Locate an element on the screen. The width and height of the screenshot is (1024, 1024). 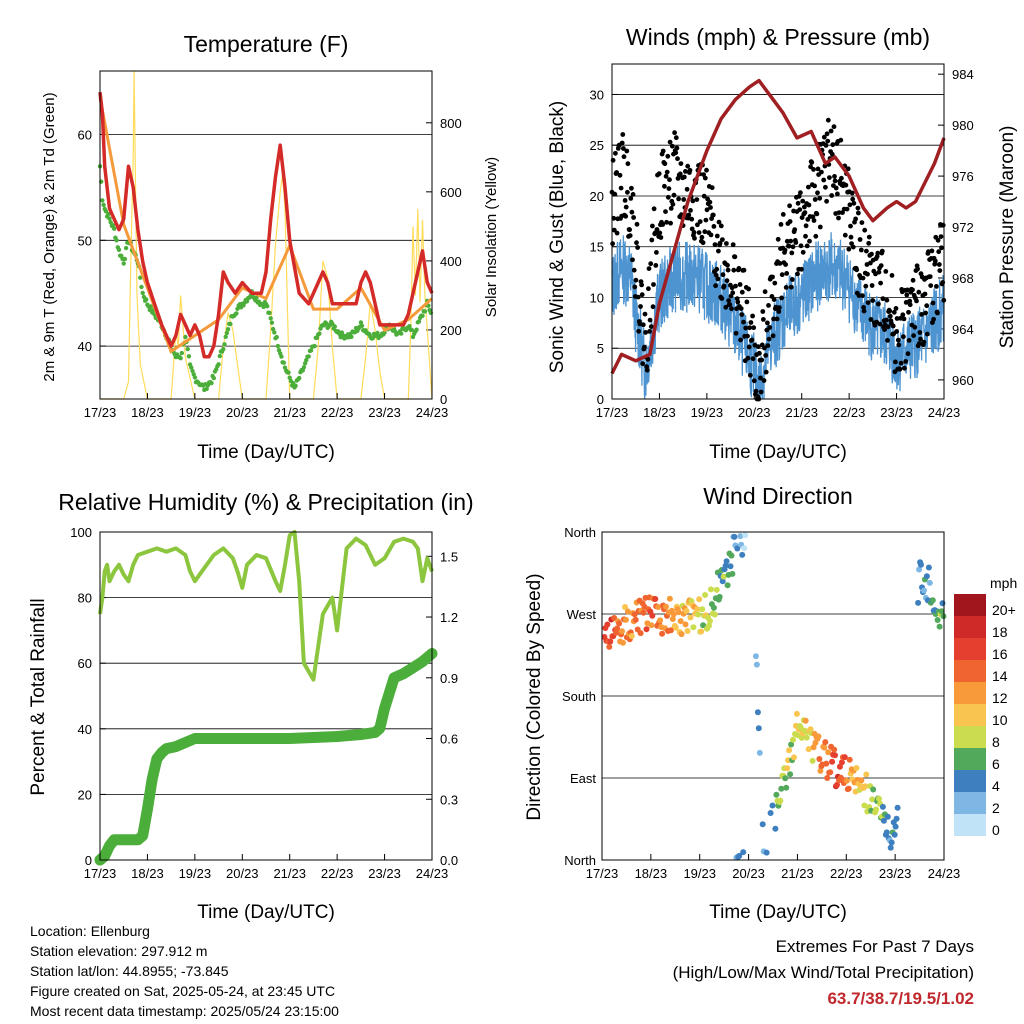
rh-ytick-label: 60 is located at coordinates (85, 663).